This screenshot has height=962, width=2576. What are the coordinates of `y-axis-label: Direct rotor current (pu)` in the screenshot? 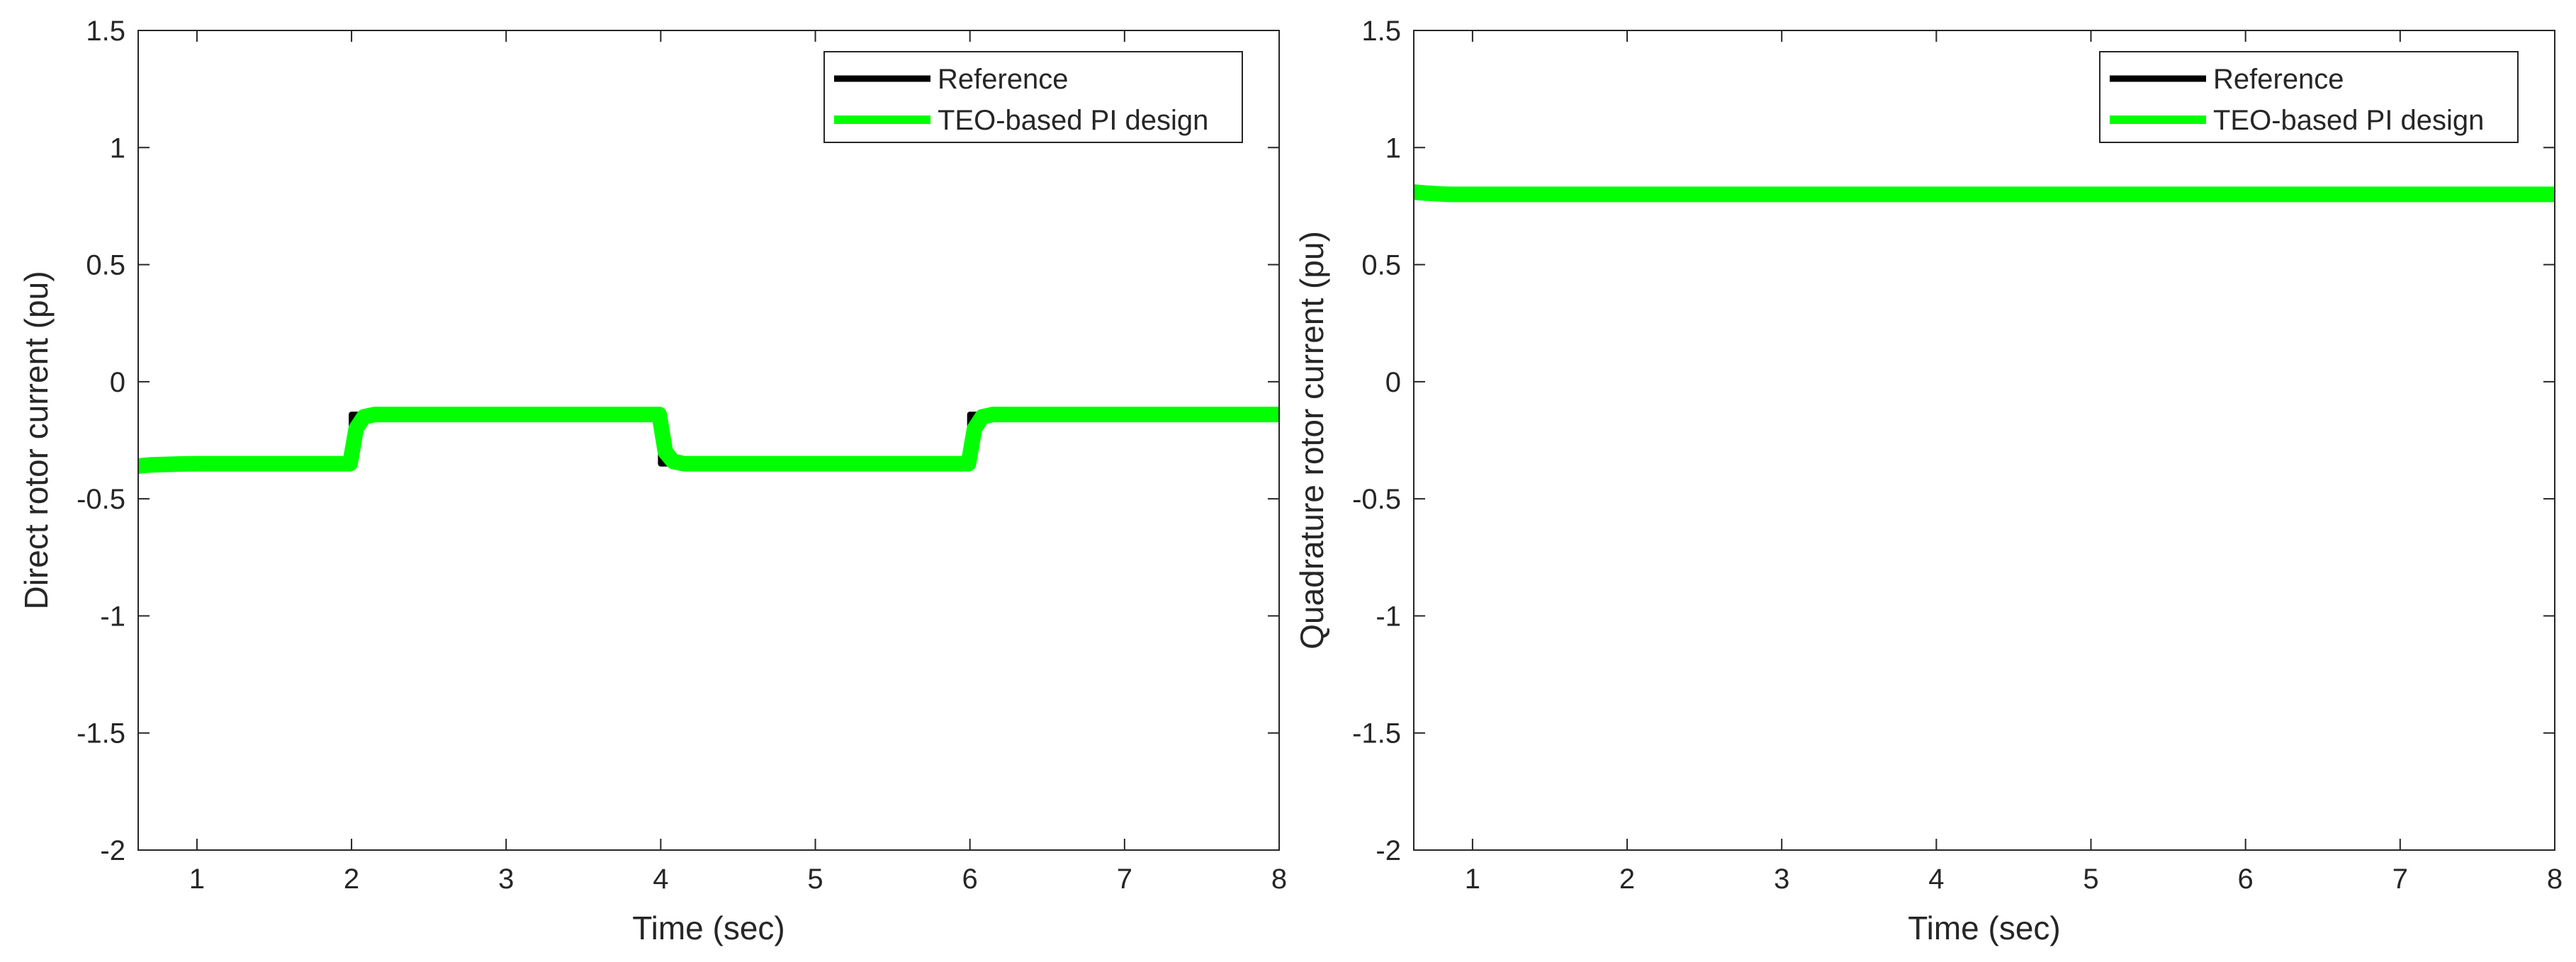 It's located at (36, 440).